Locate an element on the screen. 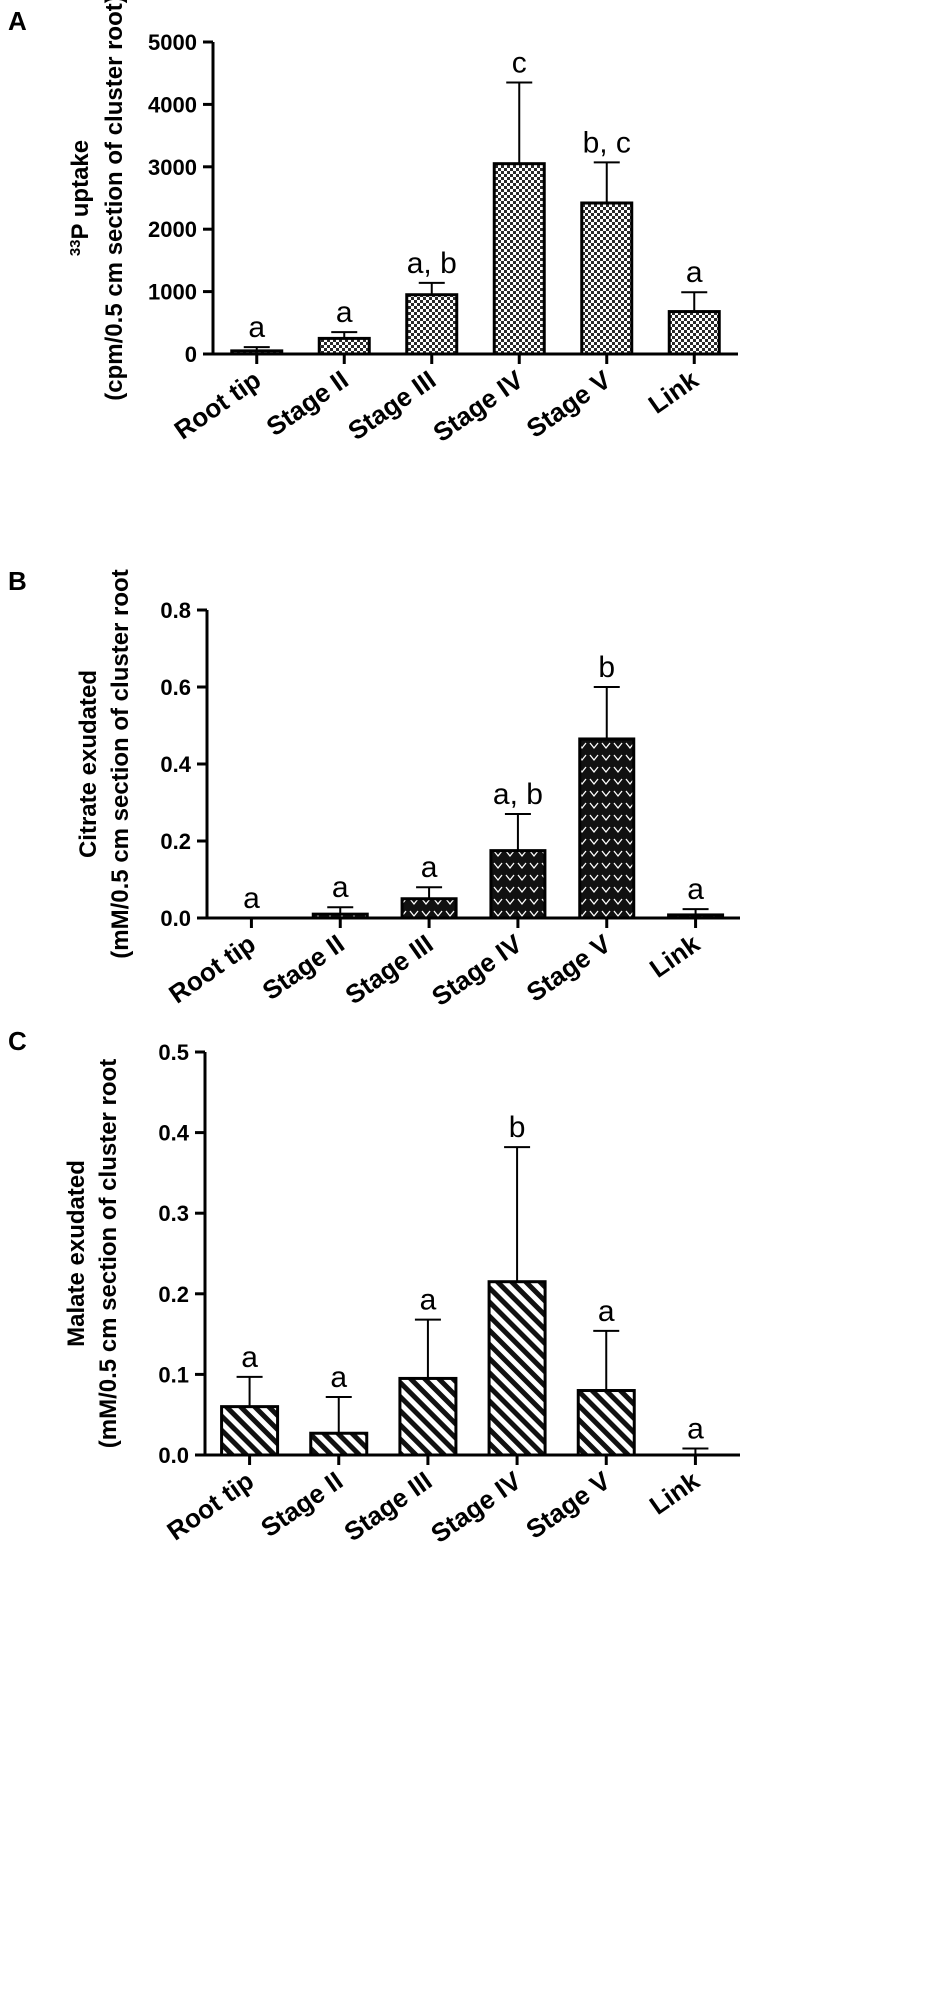 The image size is (950, 2002). panel-a-letter: A is located at coordinates (17, 21).